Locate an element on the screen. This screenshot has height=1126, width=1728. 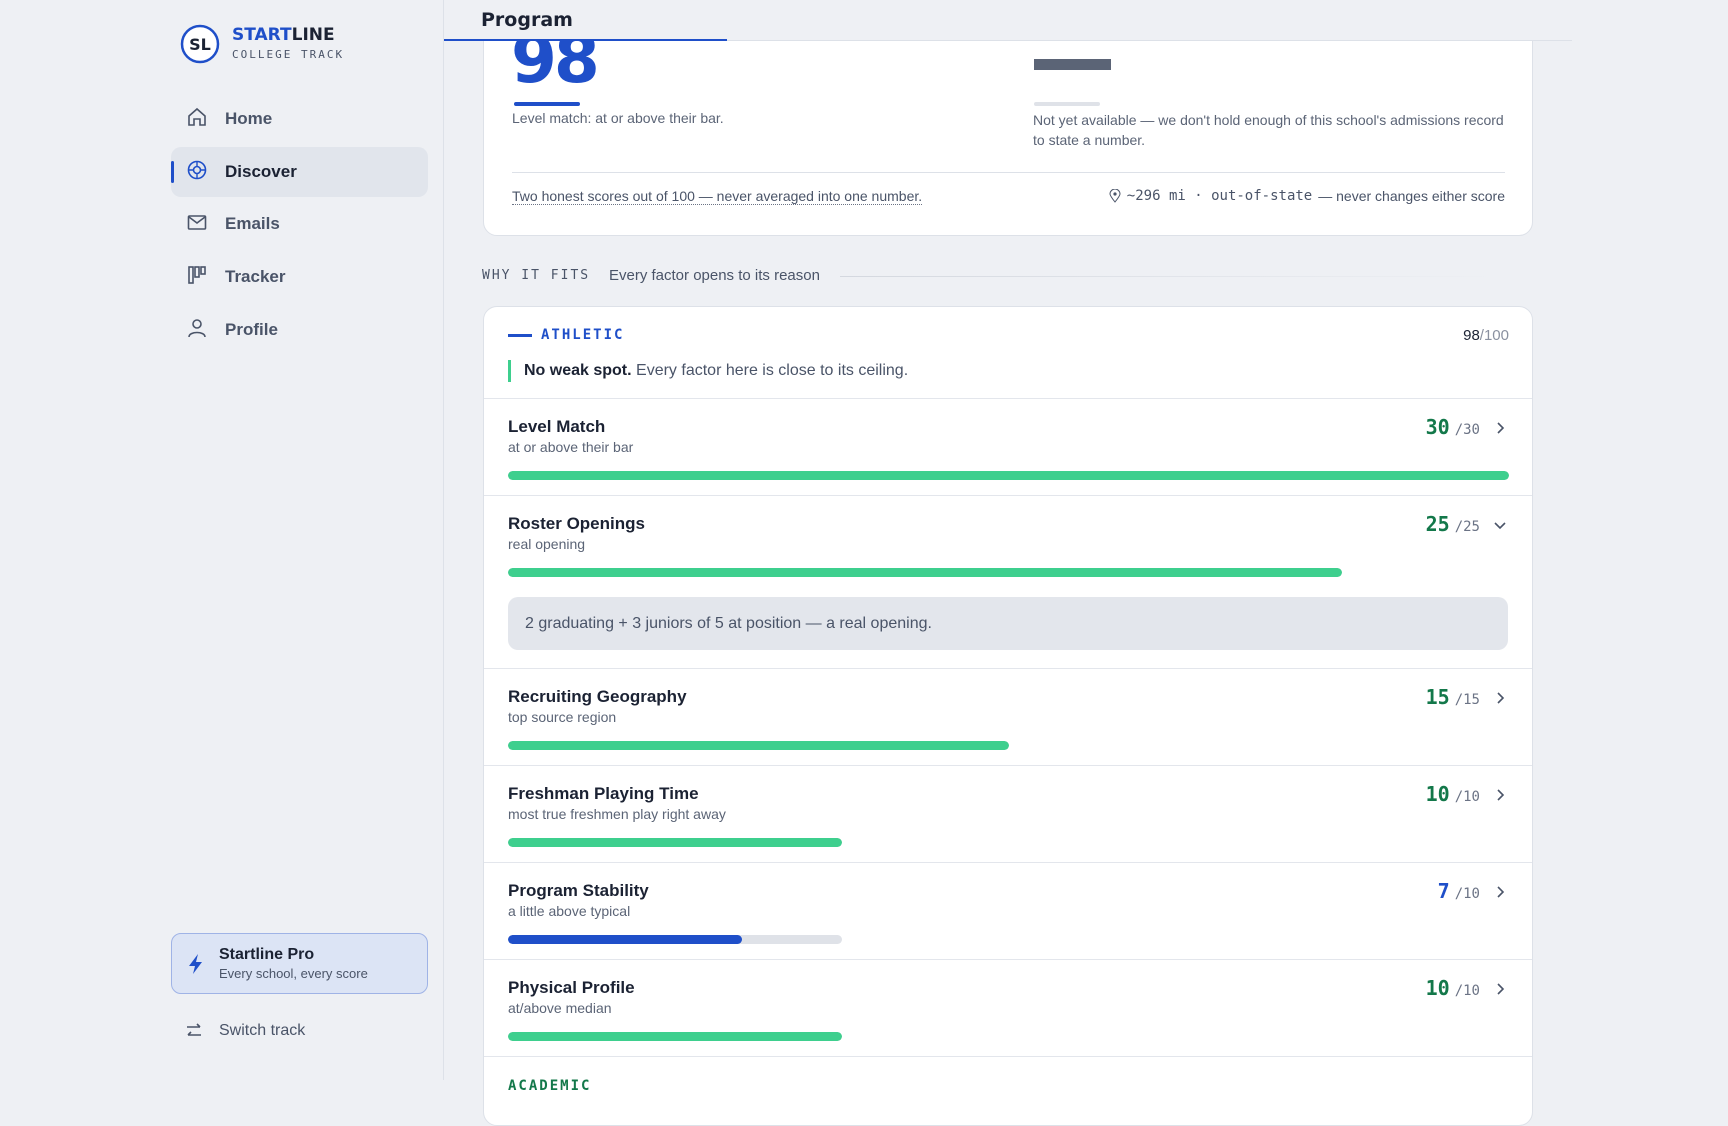
academic-label: ACADEMIC is located at coordinates (550, 1086).